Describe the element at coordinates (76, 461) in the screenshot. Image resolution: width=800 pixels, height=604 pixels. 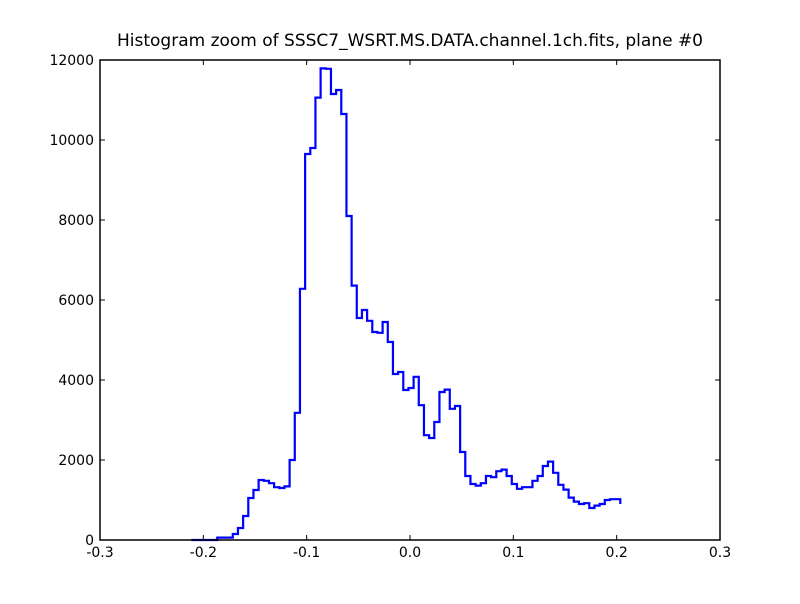
I see `y-tick-label: 2000` at that location.